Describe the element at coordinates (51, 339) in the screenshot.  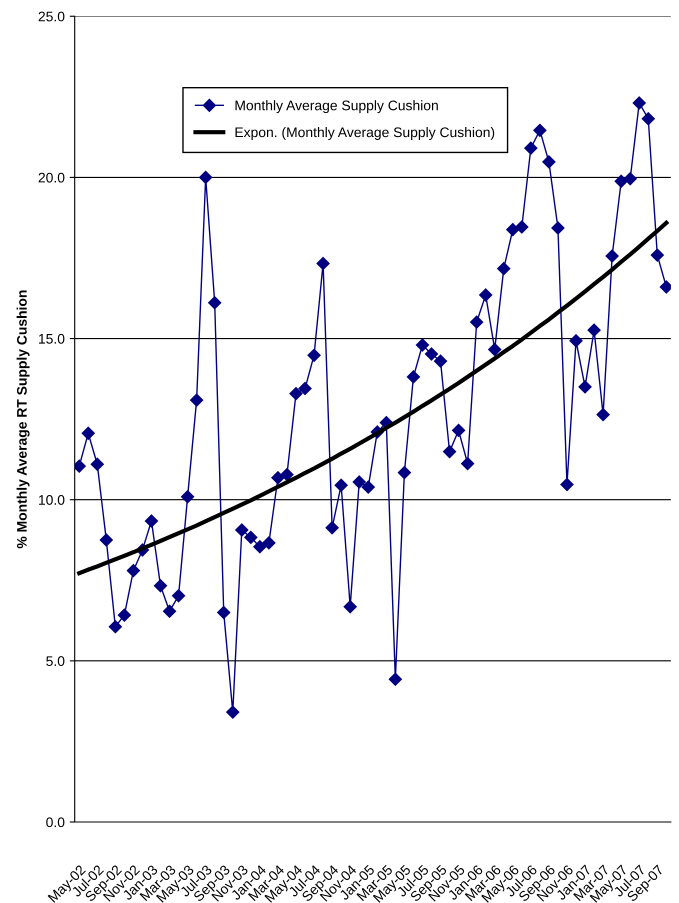
I see `y-tick-label: 15.0` at that location.